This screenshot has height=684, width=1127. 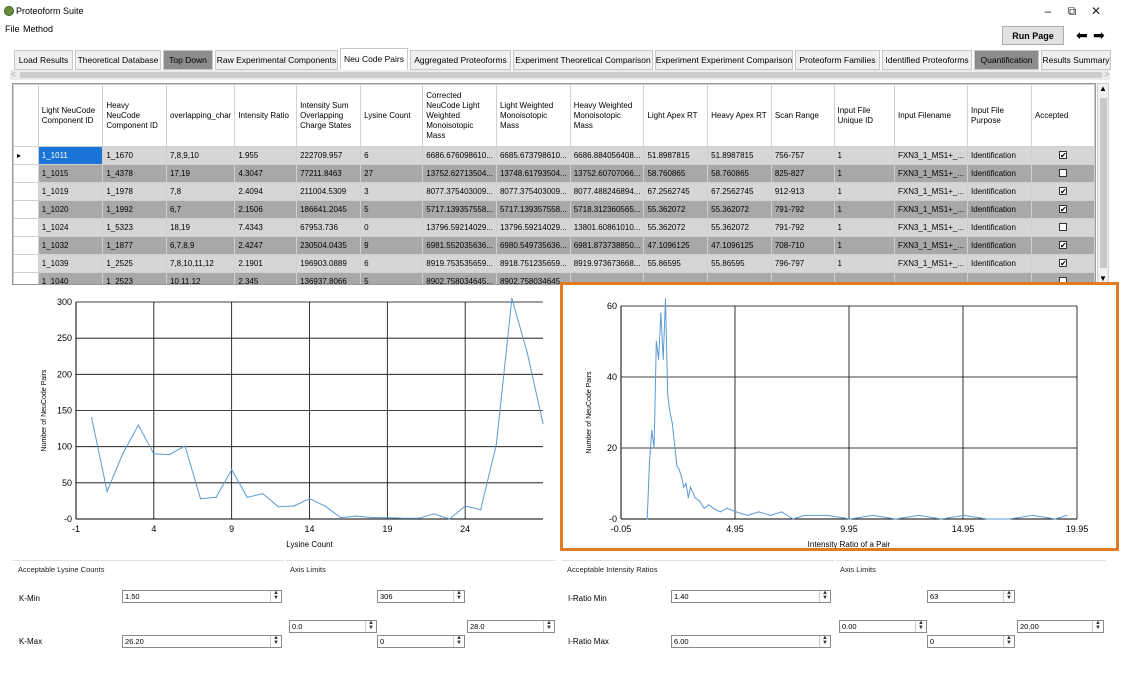 What do you see at coordinates (1082, 35) in the screenshot?
I see `back-arrow-icon: ⬅` at bounding box center [1082, 35].